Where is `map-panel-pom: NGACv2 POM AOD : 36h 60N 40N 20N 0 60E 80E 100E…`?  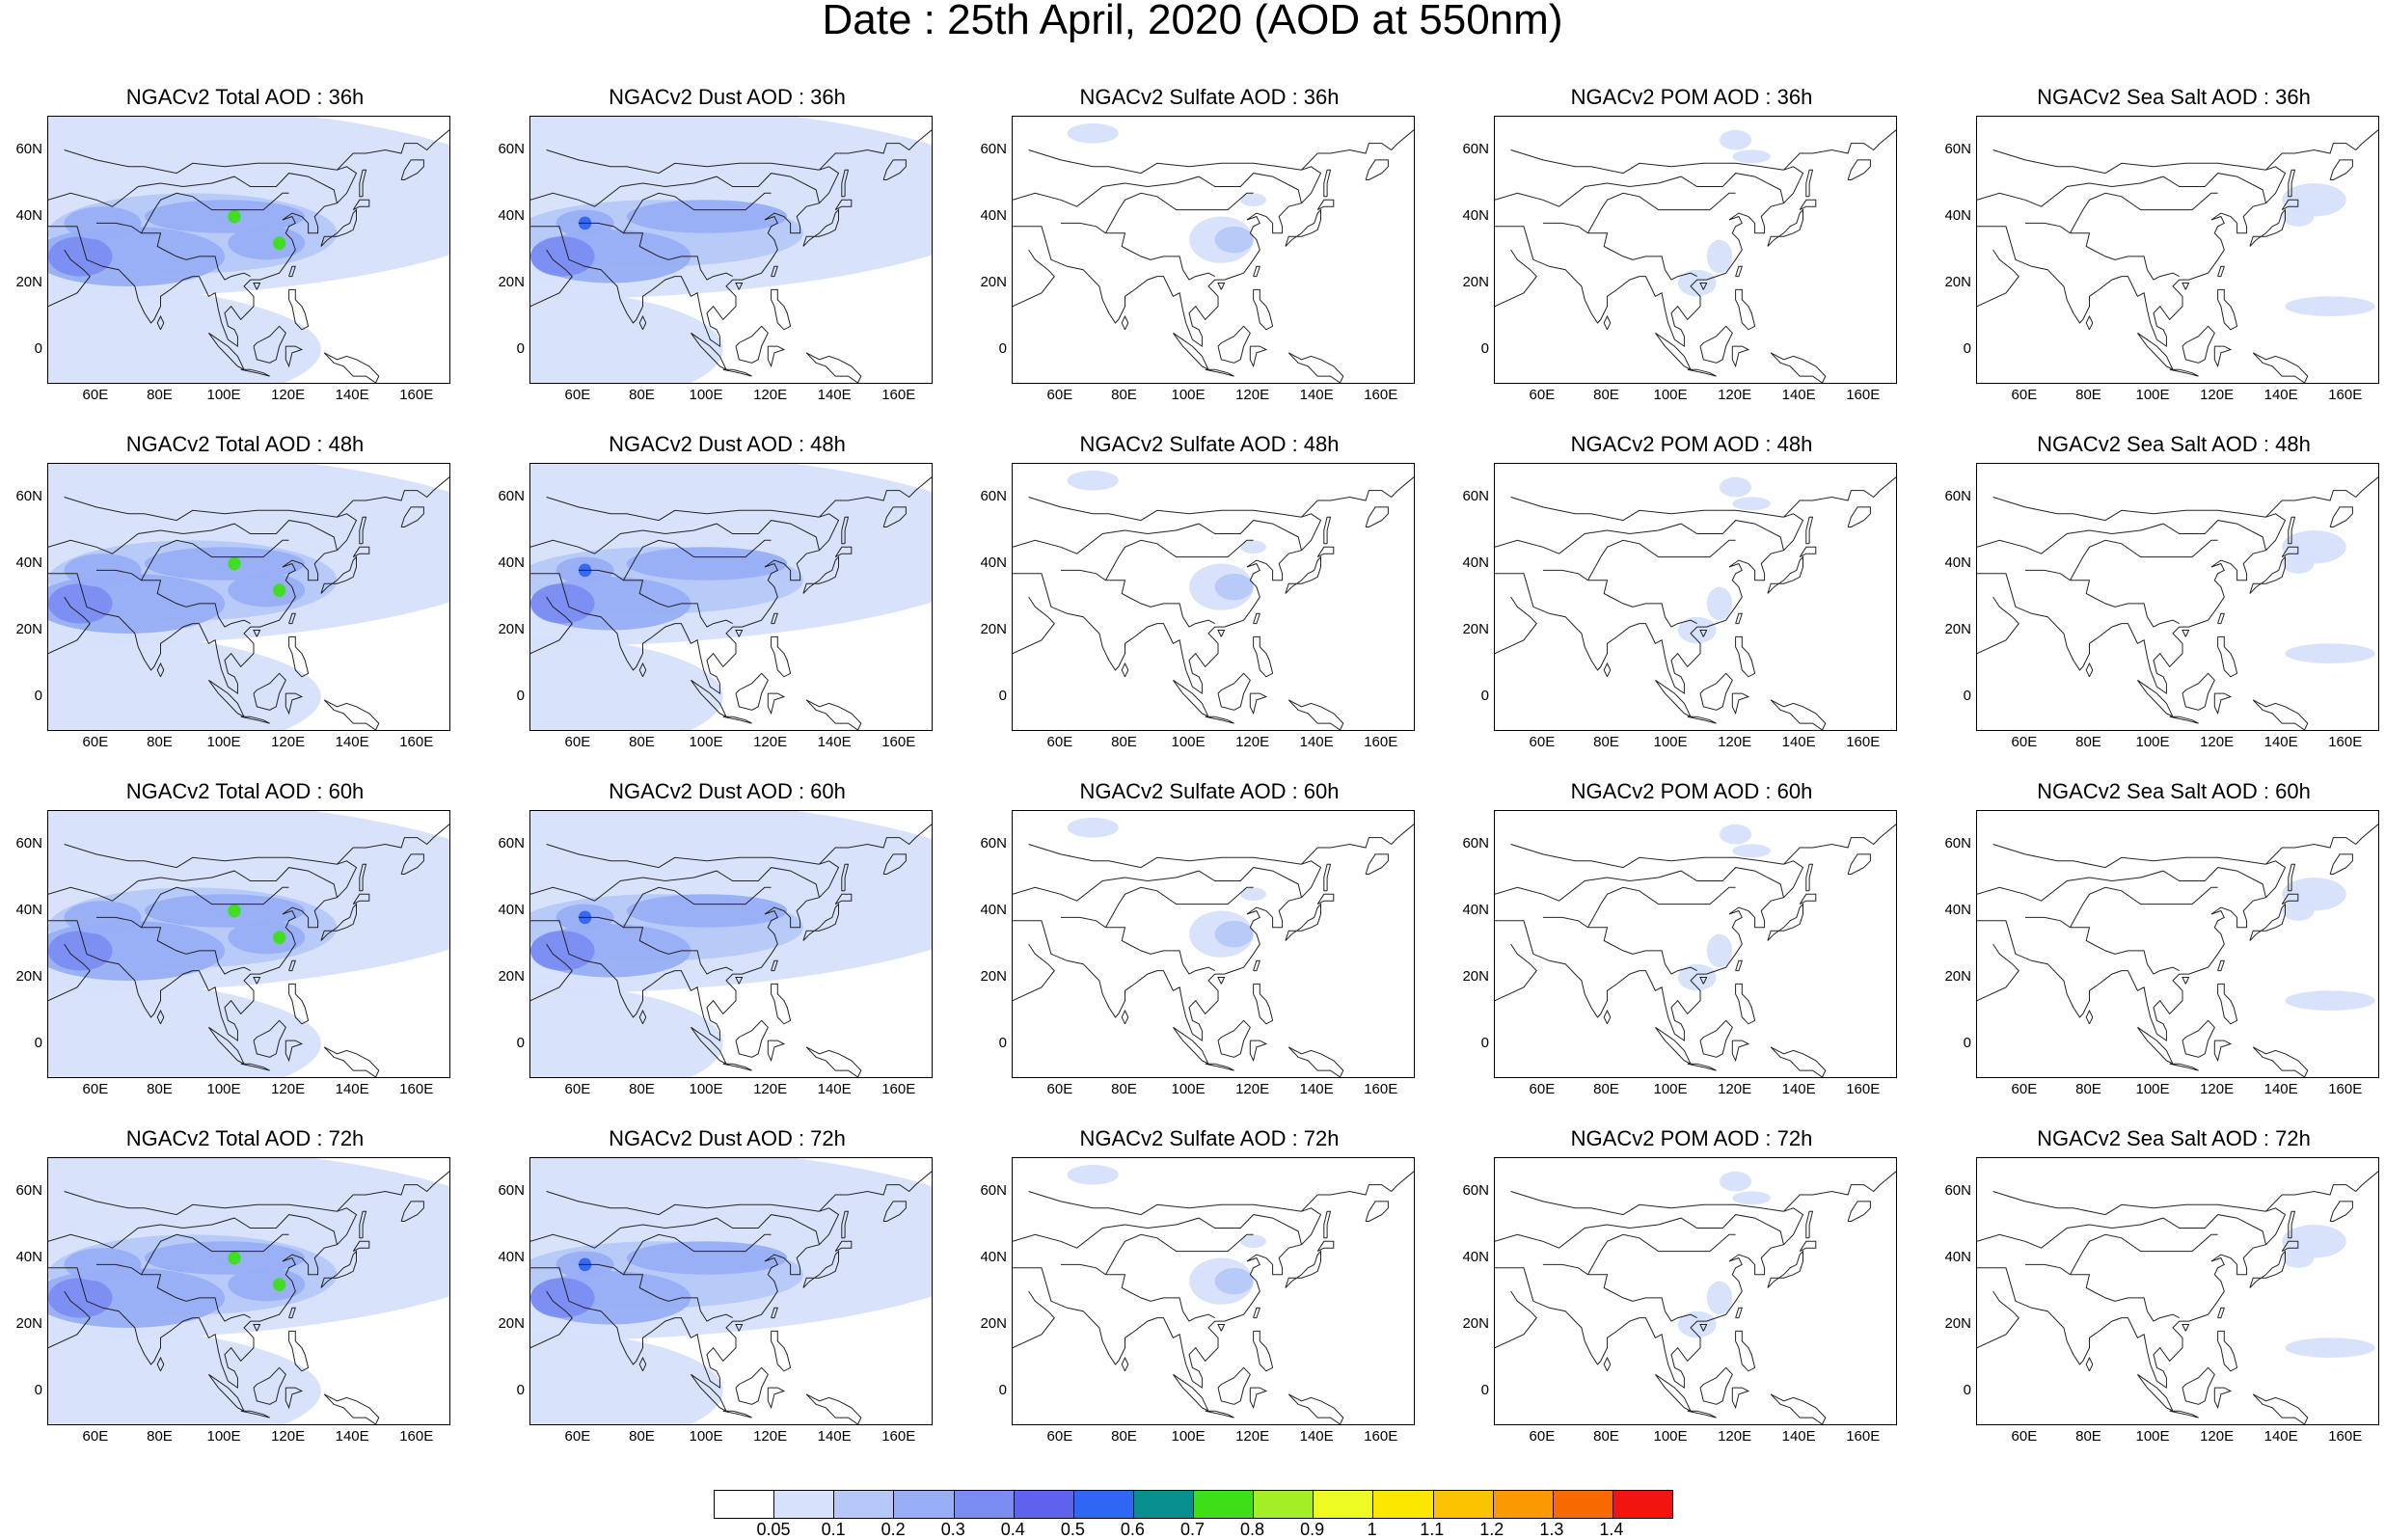
map-panel-pom: NGACv2 POM AOD : 36h 60N 40N 20N 0 60E 80E 100E… is located at coordinates (1672, 249).